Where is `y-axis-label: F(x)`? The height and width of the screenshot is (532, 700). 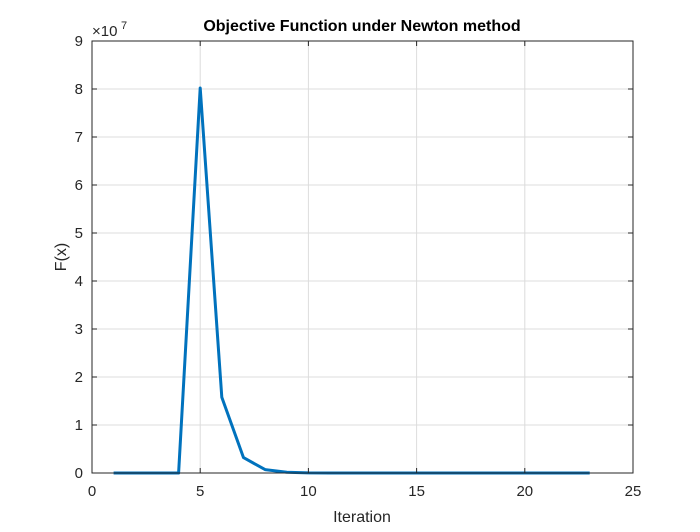 y-axis-label: F(x) is located at coordinates (61, 257).